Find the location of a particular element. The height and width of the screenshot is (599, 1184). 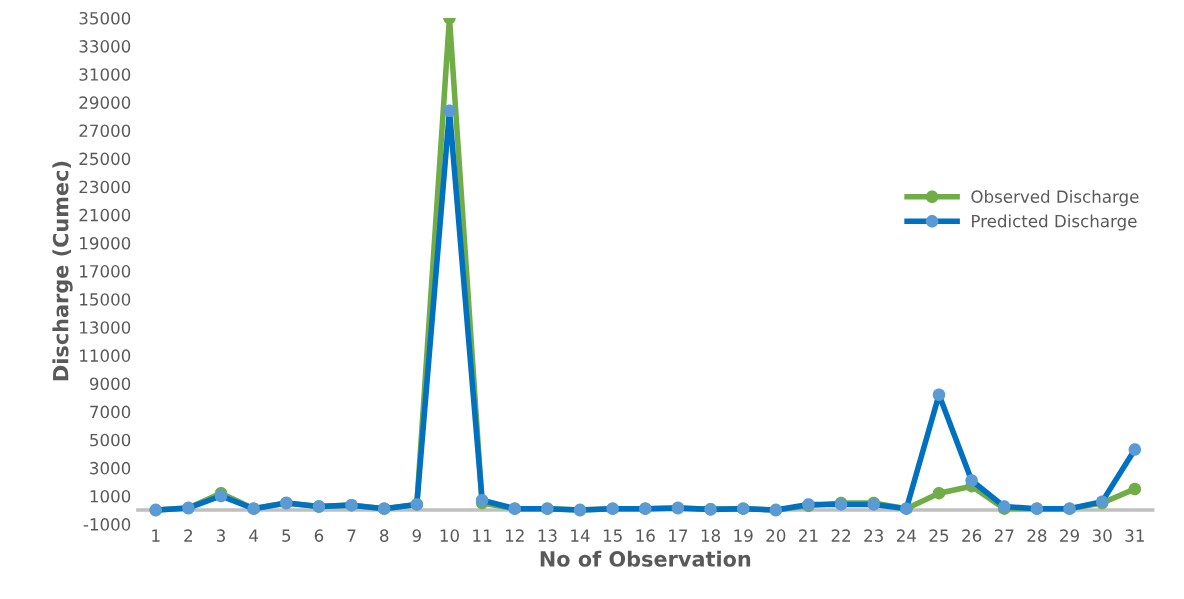

y-tick-label: 21000 is located at coordinates (105, 215).